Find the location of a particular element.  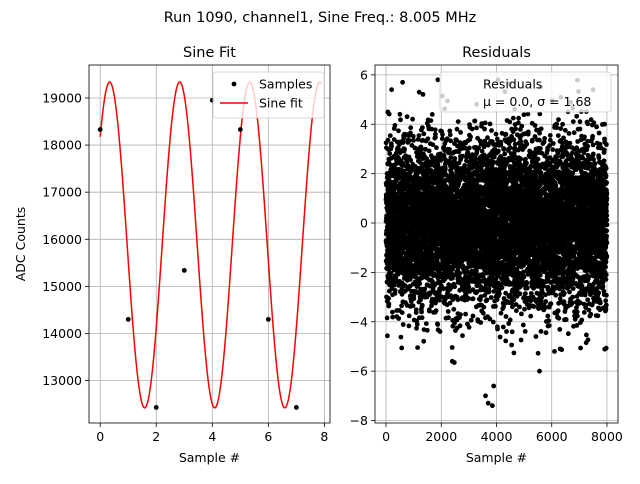

sine-fit-title: Sine Fit is located at coordinates (209, 53).